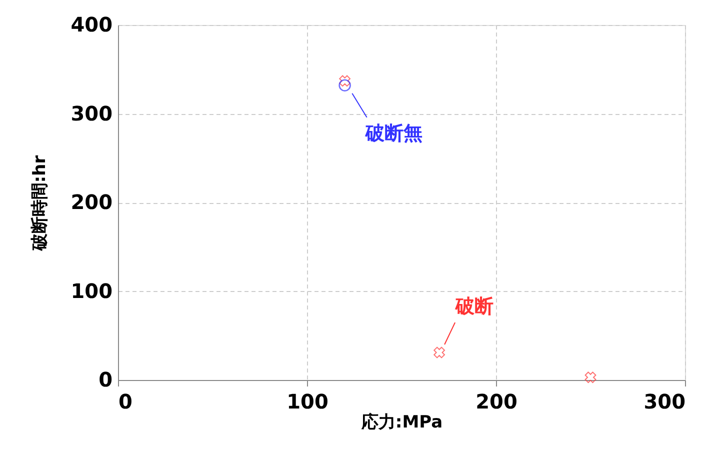 The image size is (713, 458). Describe the element at coordinates (91, 290) in the screenshot. I see `y-tick-label: 100` at that location.